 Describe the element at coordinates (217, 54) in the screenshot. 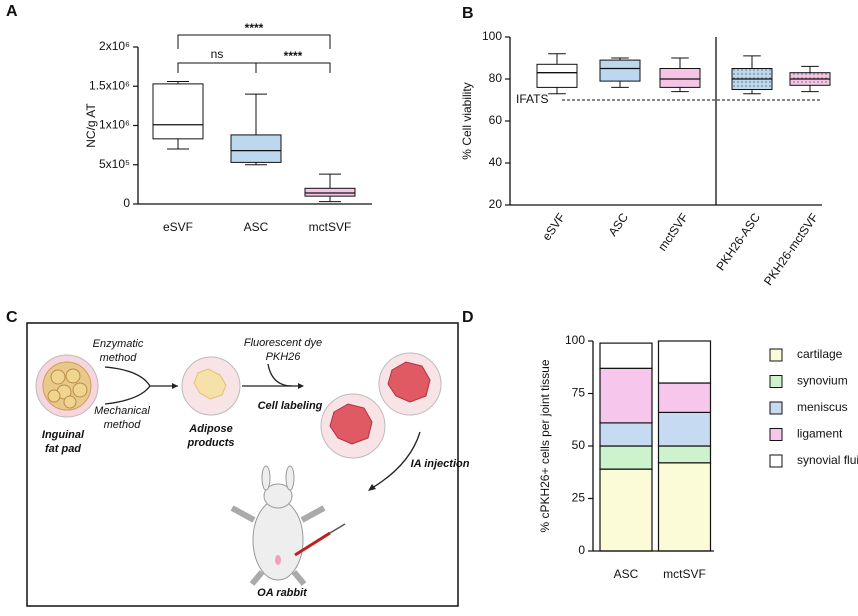

I see `significance-label: ns` at that location.